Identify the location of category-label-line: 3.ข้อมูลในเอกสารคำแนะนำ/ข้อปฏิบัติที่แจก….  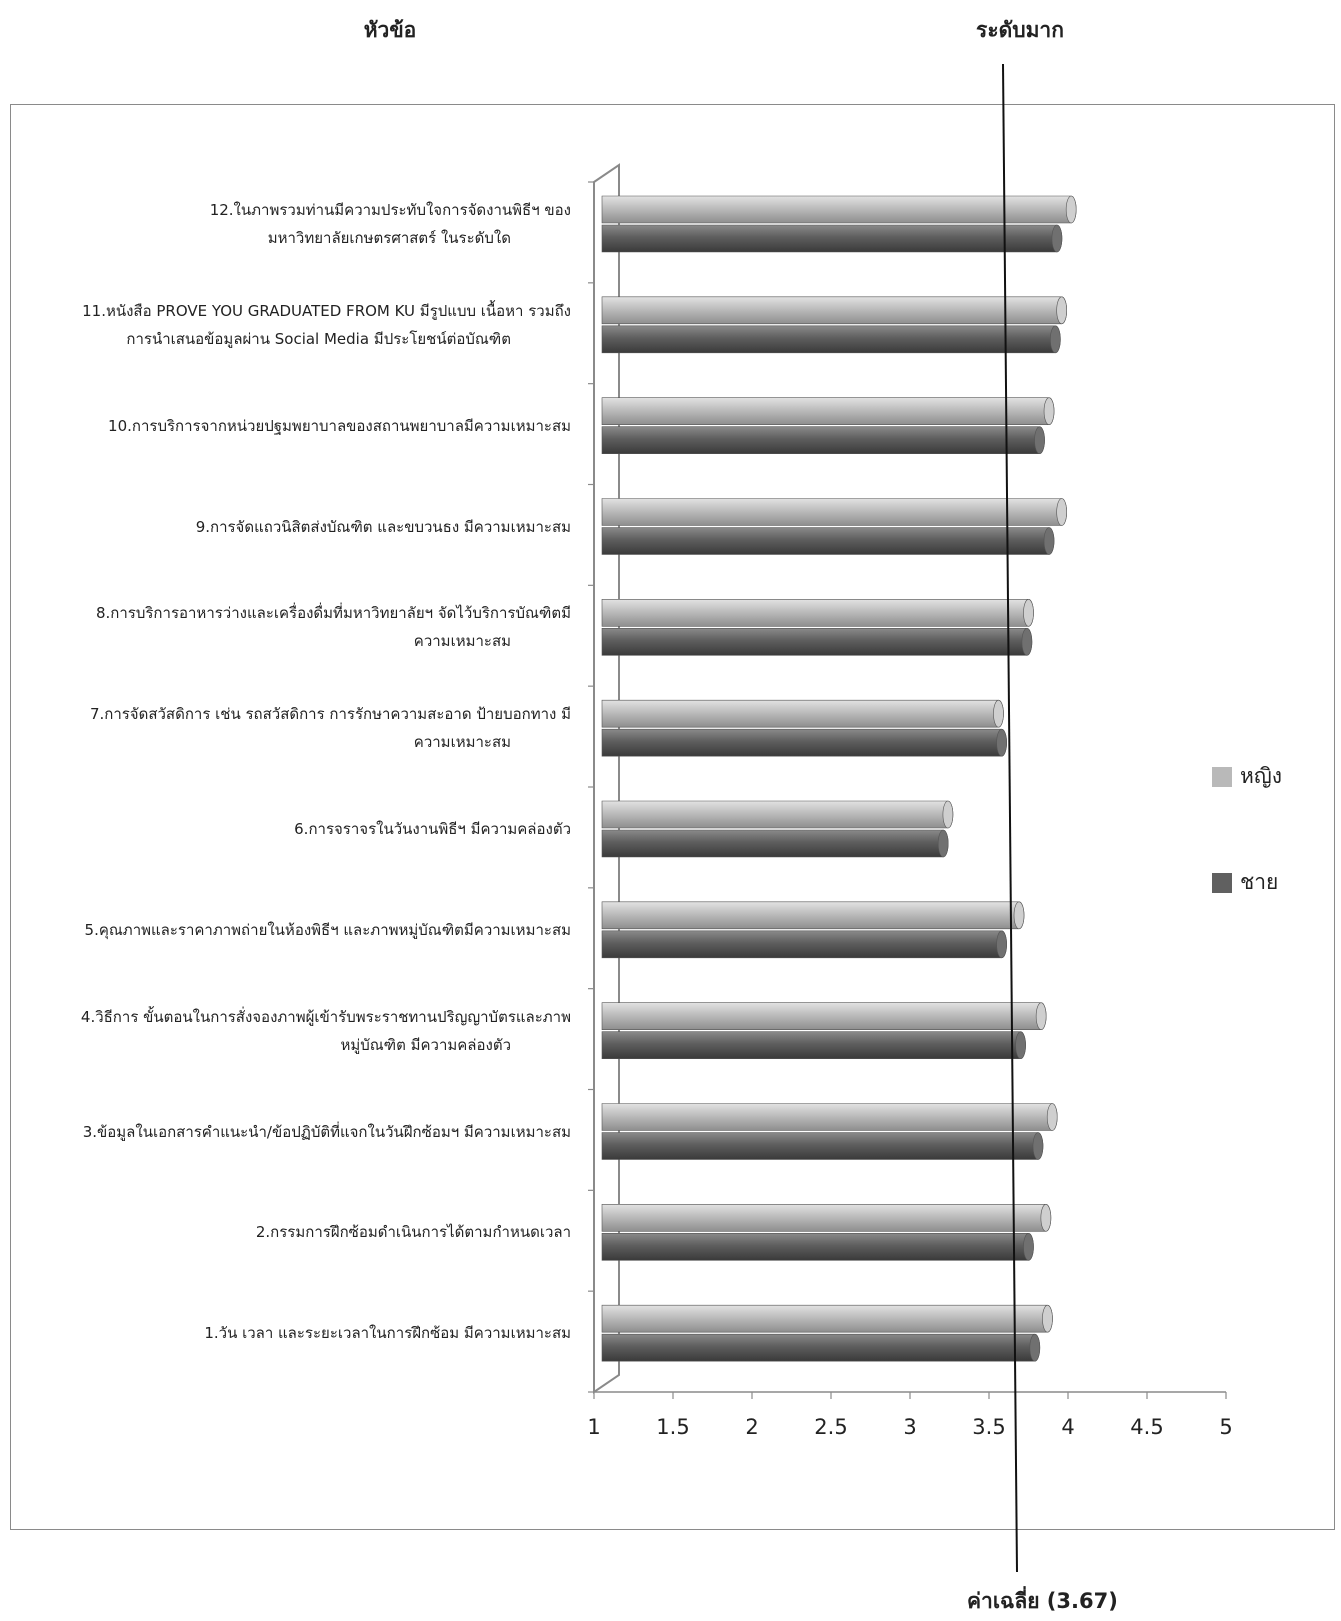
(326, 1131).